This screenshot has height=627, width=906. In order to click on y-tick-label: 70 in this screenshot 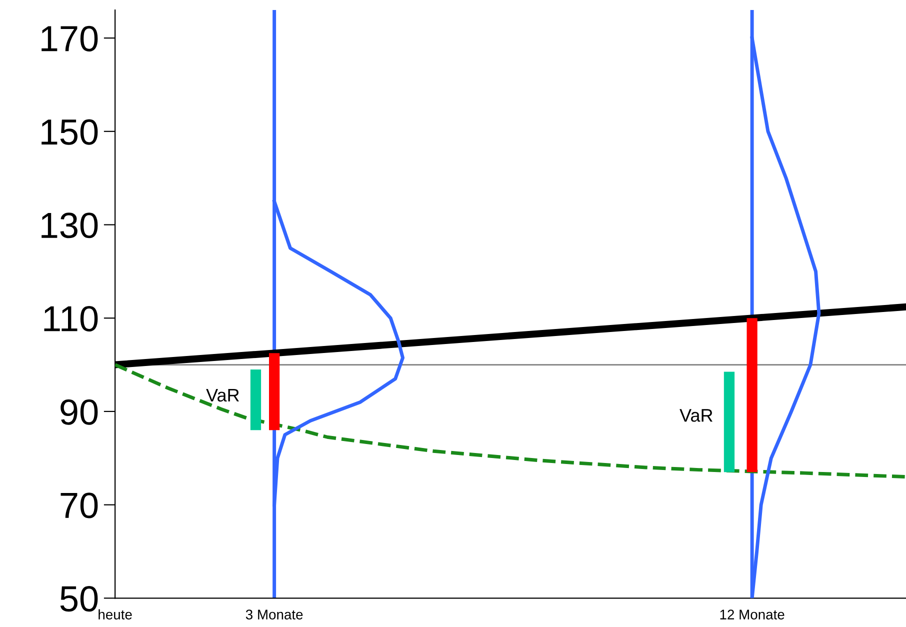, I will do `click(79, 505)`.